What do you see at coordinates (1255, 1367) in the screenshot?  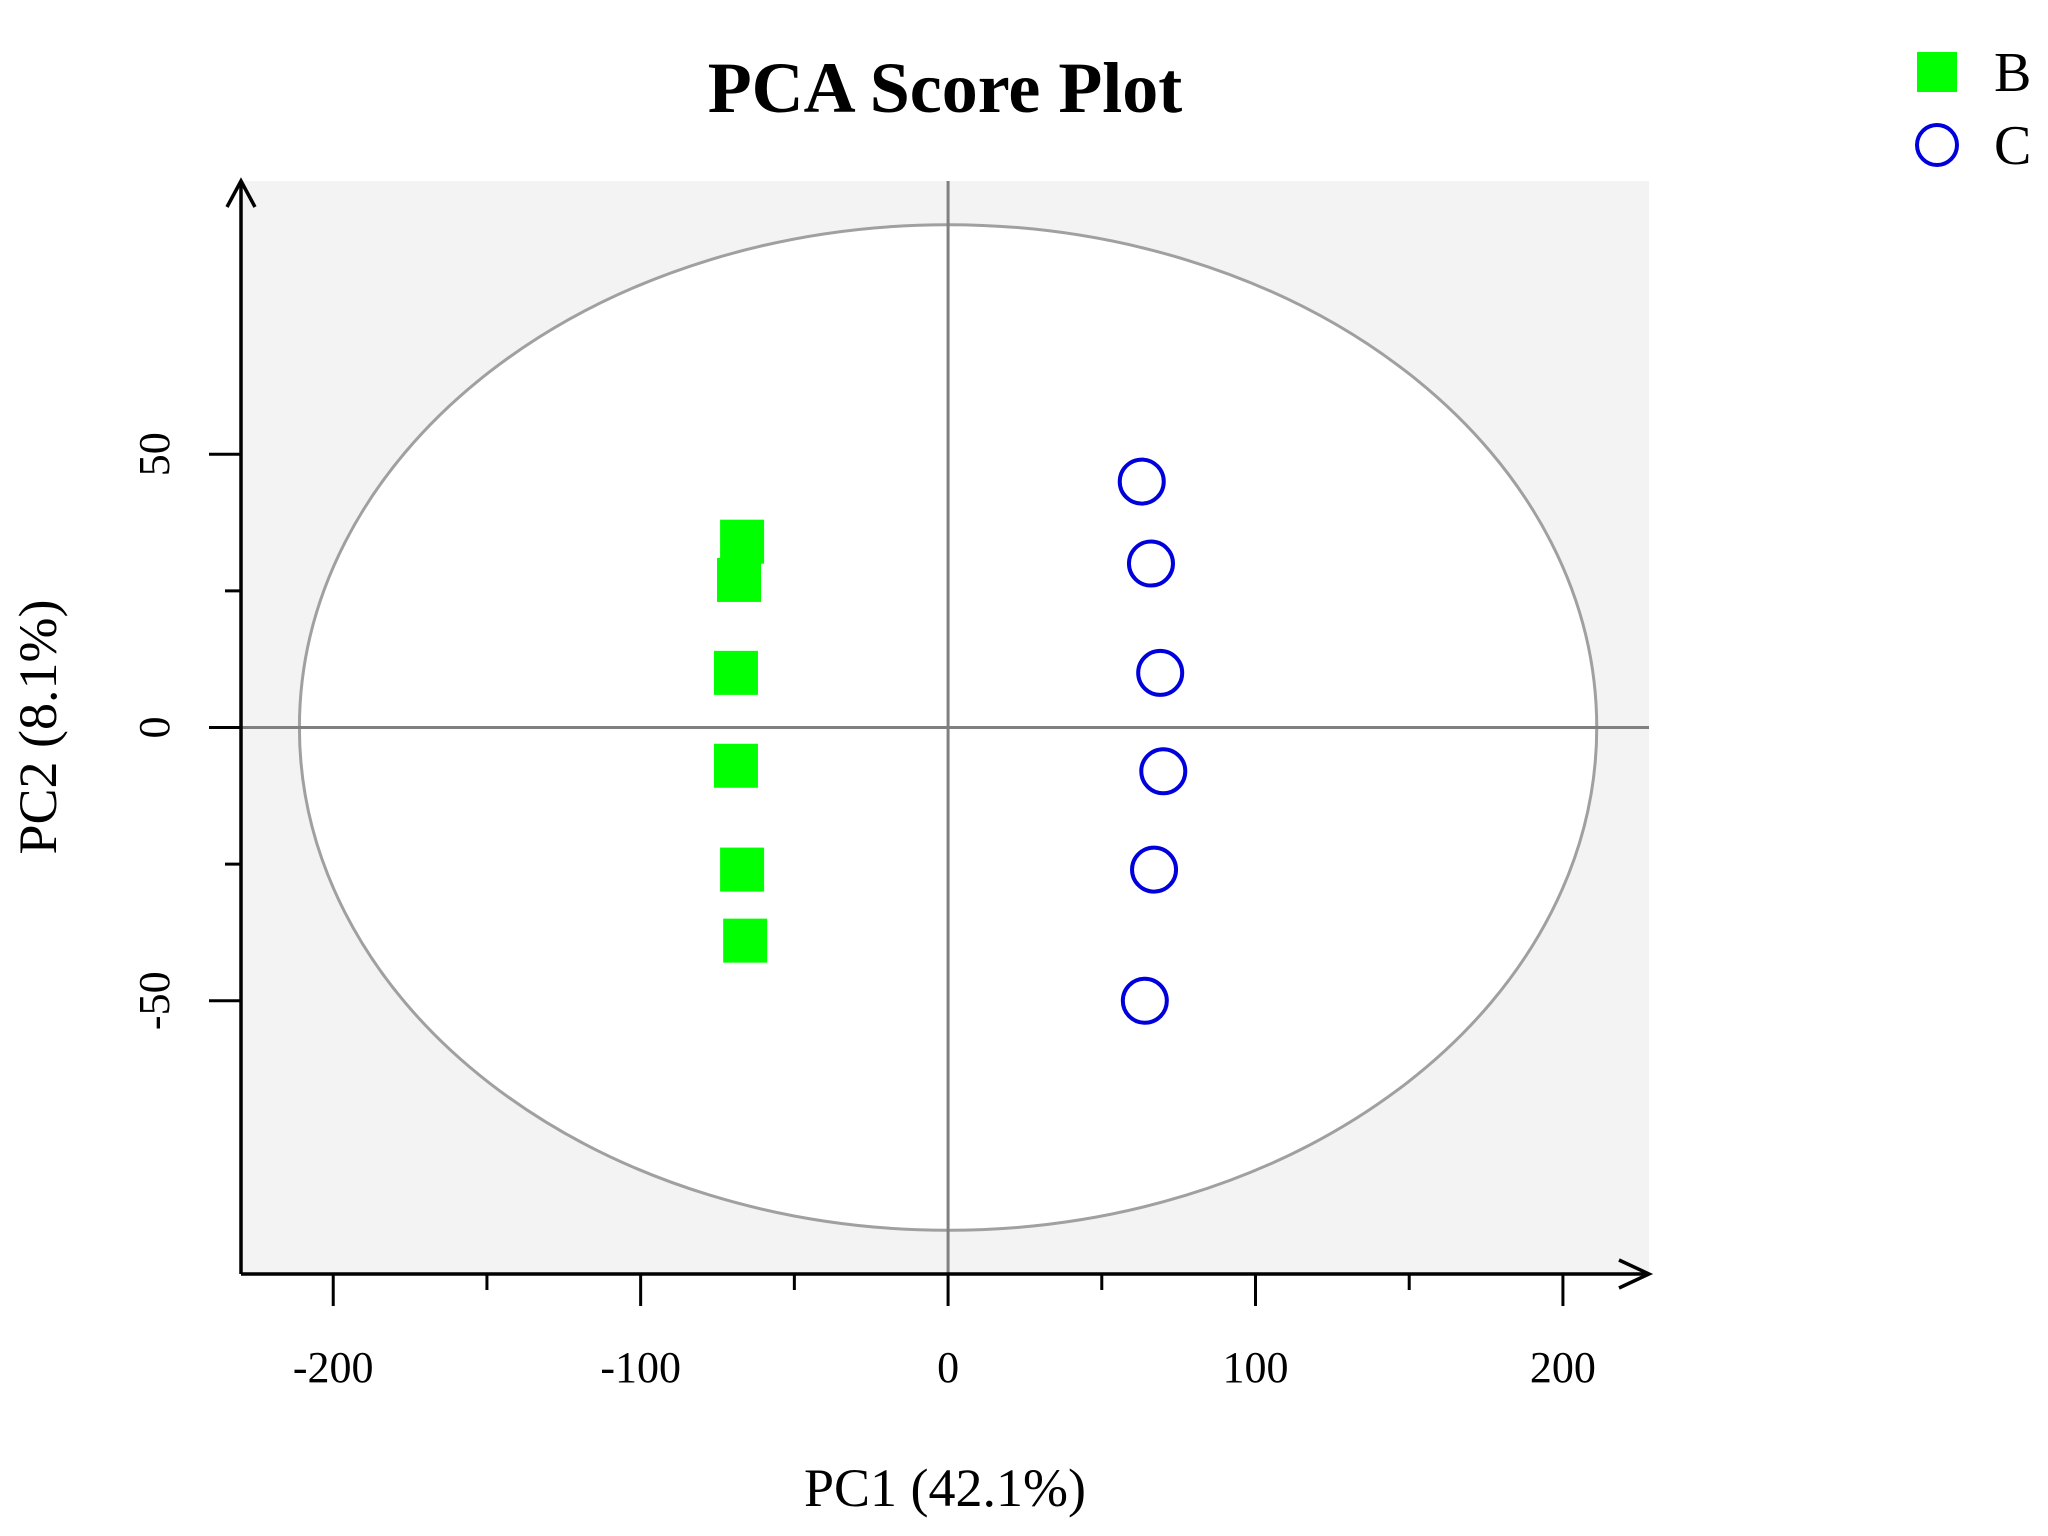 I see `x-tick-label: 100` at bounding box center [1255, 1367].